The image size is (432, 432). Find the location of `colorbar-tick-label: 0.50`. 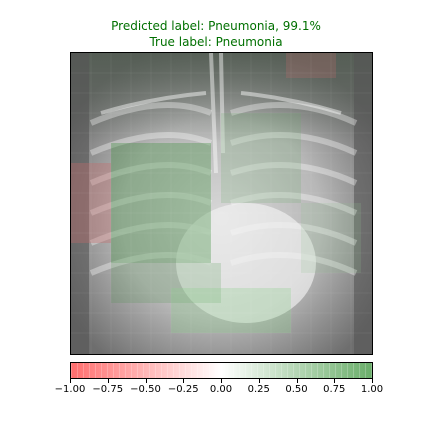

colorbar-tick-label: 0.50 is located at coordinates (296, 389).